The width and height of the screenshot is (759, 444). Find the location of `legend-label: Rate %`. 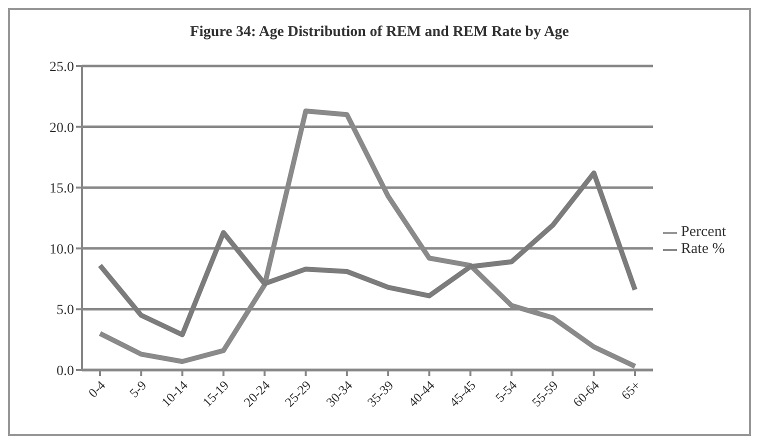

legend-label: Rate % is located at coordinates (703, 249).